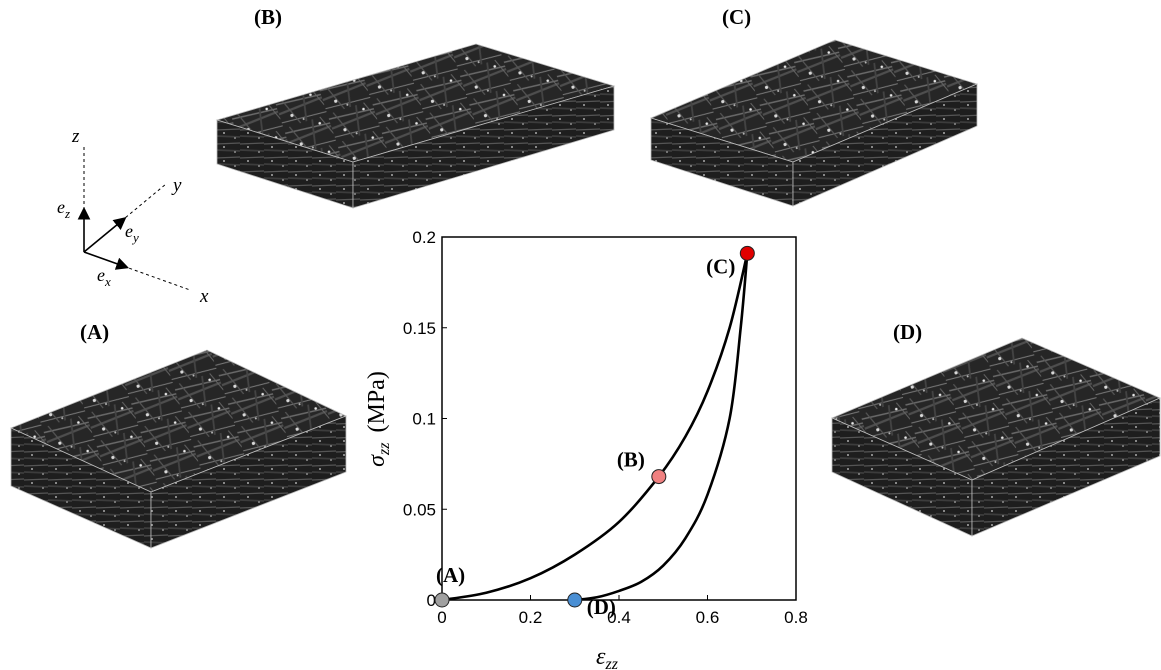  What do you see at coordinates (424, 237) in the screenshot?
I see `y-tick-label: 0.2` at bounding box center [424, 237].